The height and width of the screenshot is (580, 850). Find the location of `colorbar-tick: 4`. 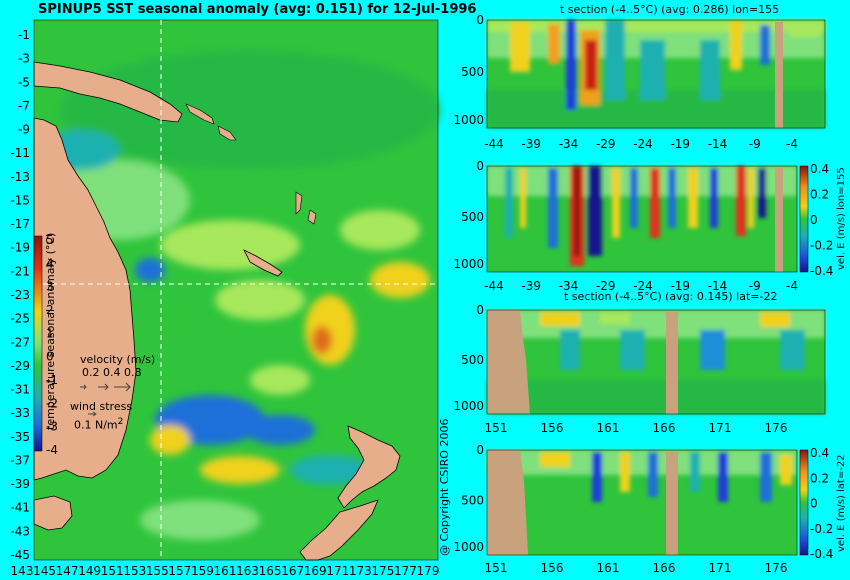

colorbar-tick: 4 is located at coordinates (50, 263).